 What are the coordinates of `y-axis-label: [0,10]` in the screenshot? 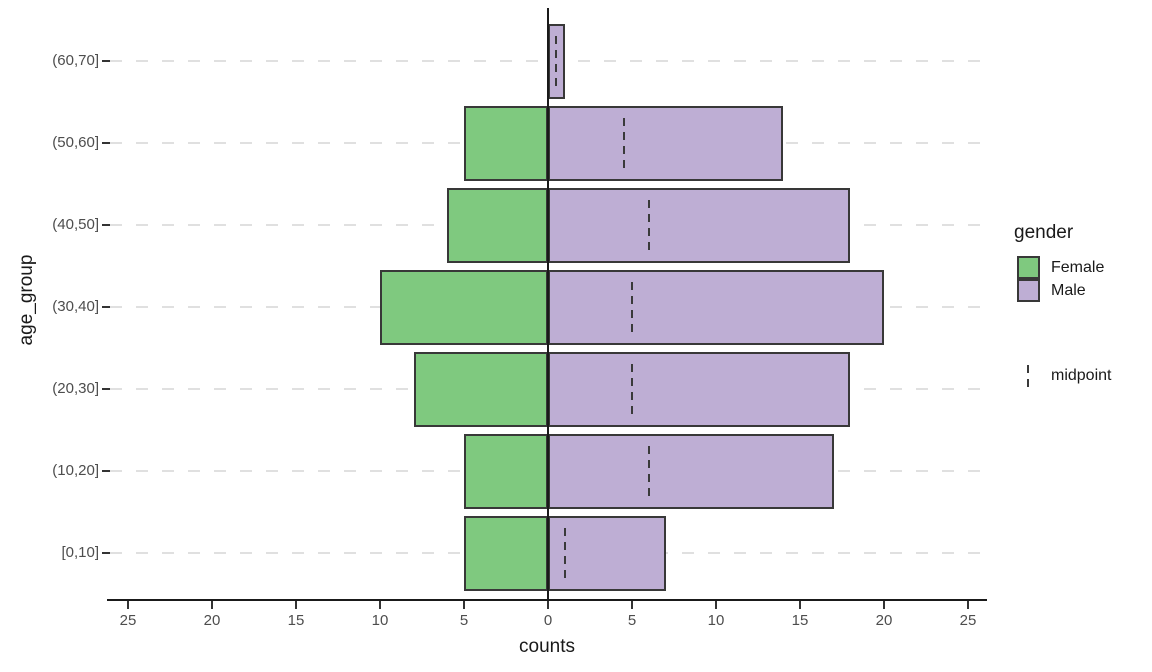 It's located at (80, 552).